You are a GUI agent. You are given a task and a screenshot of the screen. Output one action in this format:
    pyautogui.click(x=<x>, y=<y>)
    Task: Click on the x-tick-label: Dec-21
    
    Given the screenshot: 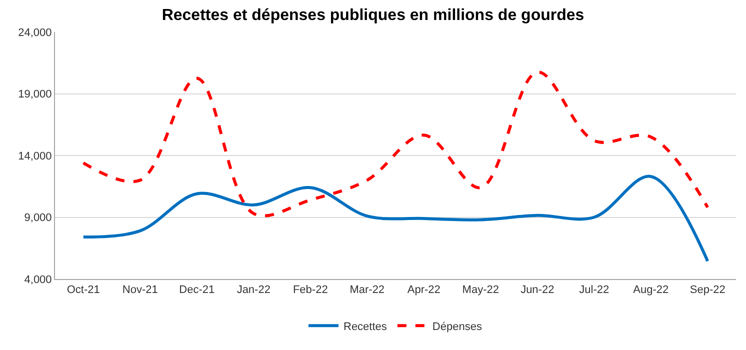 What is the action you would take?
    pyautogui.click(x=197, y=290)
    